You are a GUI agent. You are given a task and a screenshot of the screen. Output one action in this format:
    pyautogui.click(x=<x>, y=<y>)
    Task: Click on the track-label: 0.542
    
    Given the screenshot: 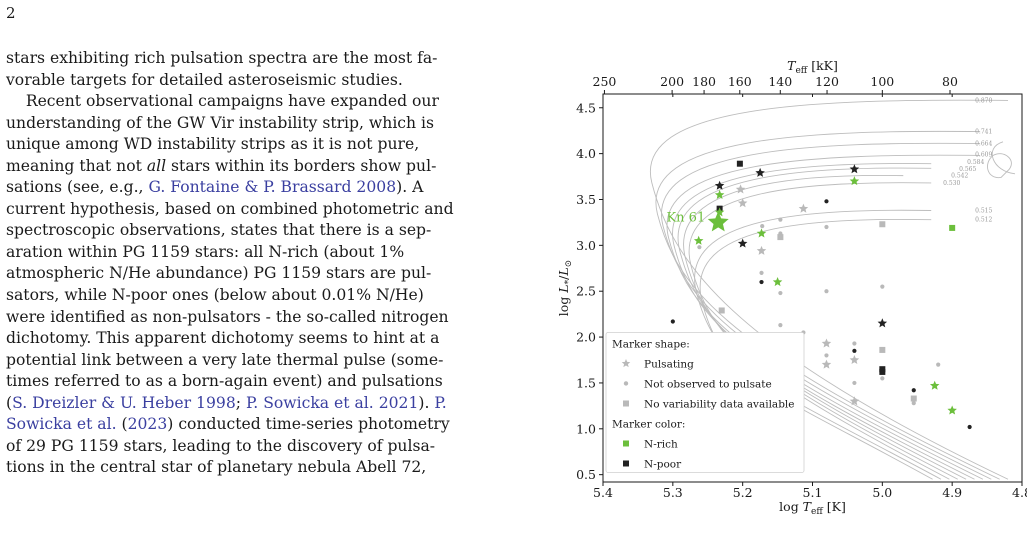 What is the action you would take?
    pyautogui.click(x=959, y=176)
    